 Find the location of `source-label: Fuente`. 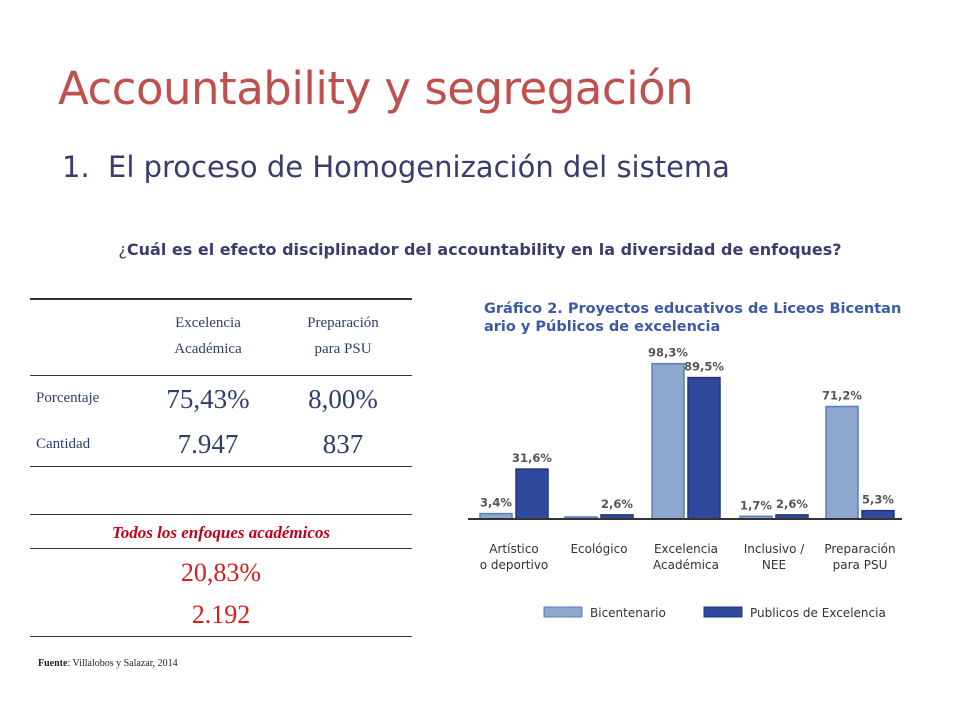

source-label: Fuente is located at coordinates (53, 663).